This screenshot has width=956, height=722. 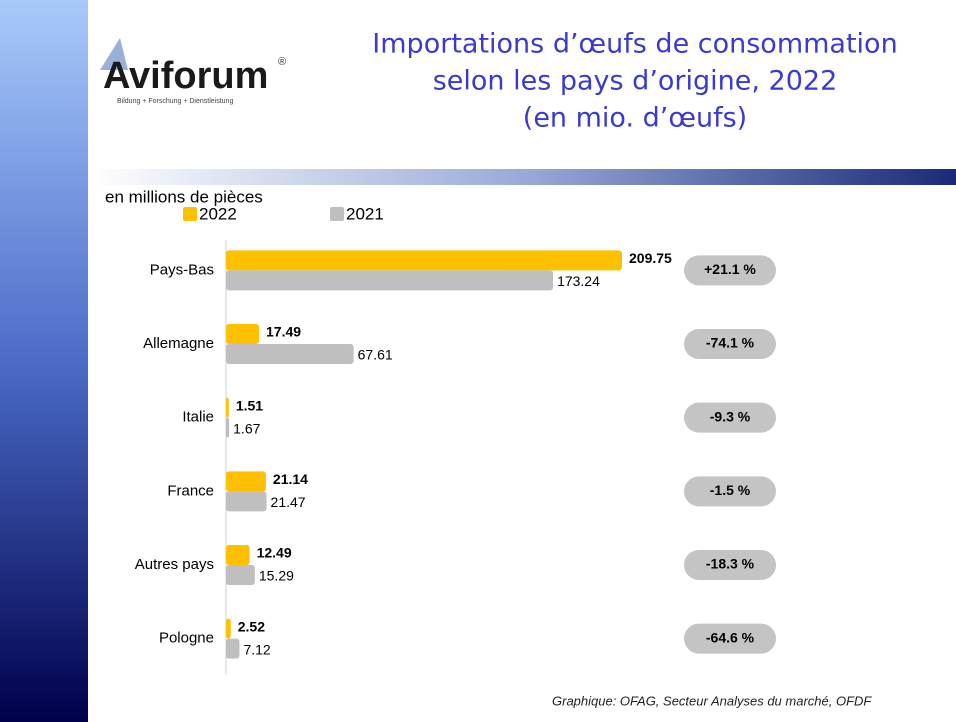 I want to click on header-rule, so click(x=522, y=177).